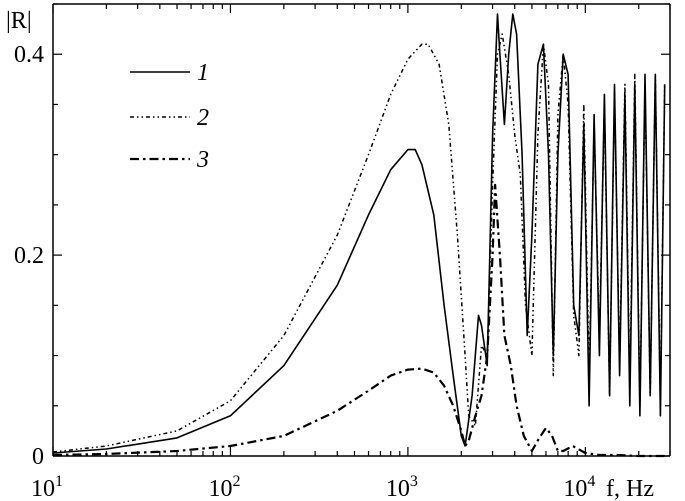  Describe the element at coordinates (402, 487) in the screenshot. I see `x-tick-label: 10³` at that location.